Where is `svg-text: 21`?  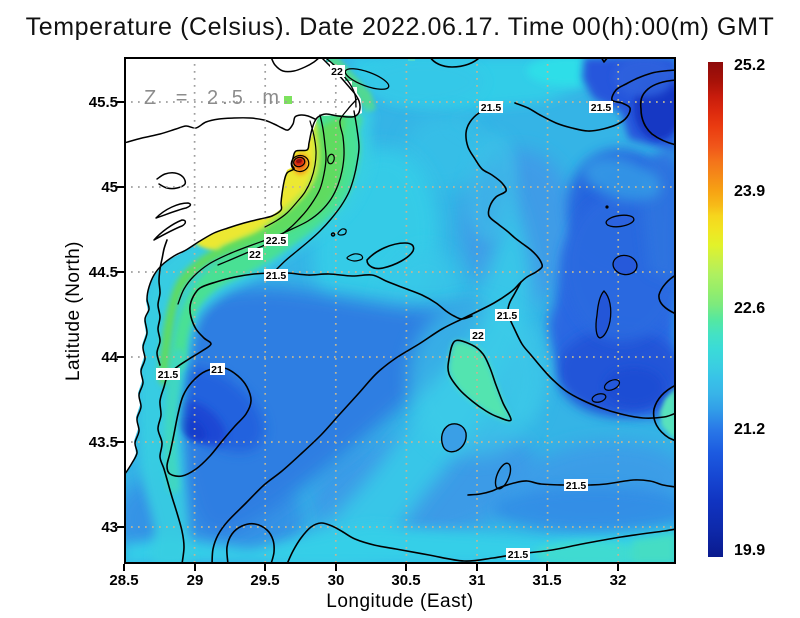 svg-text: 21 is located at coordinates (217, 370).